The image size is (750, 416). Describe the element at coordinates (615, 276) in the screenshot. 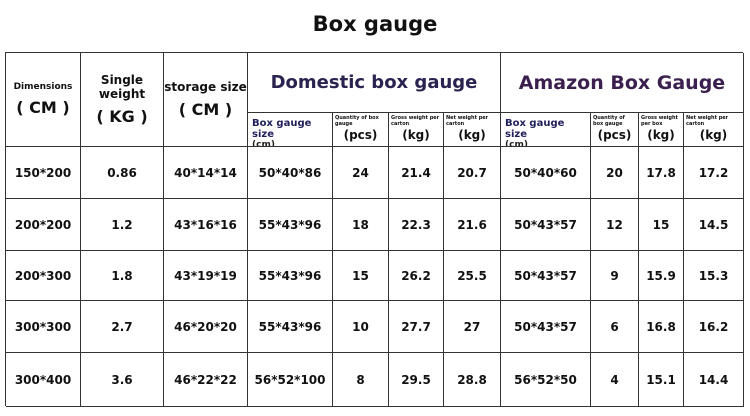

I see `table-cell: 9` at that location.